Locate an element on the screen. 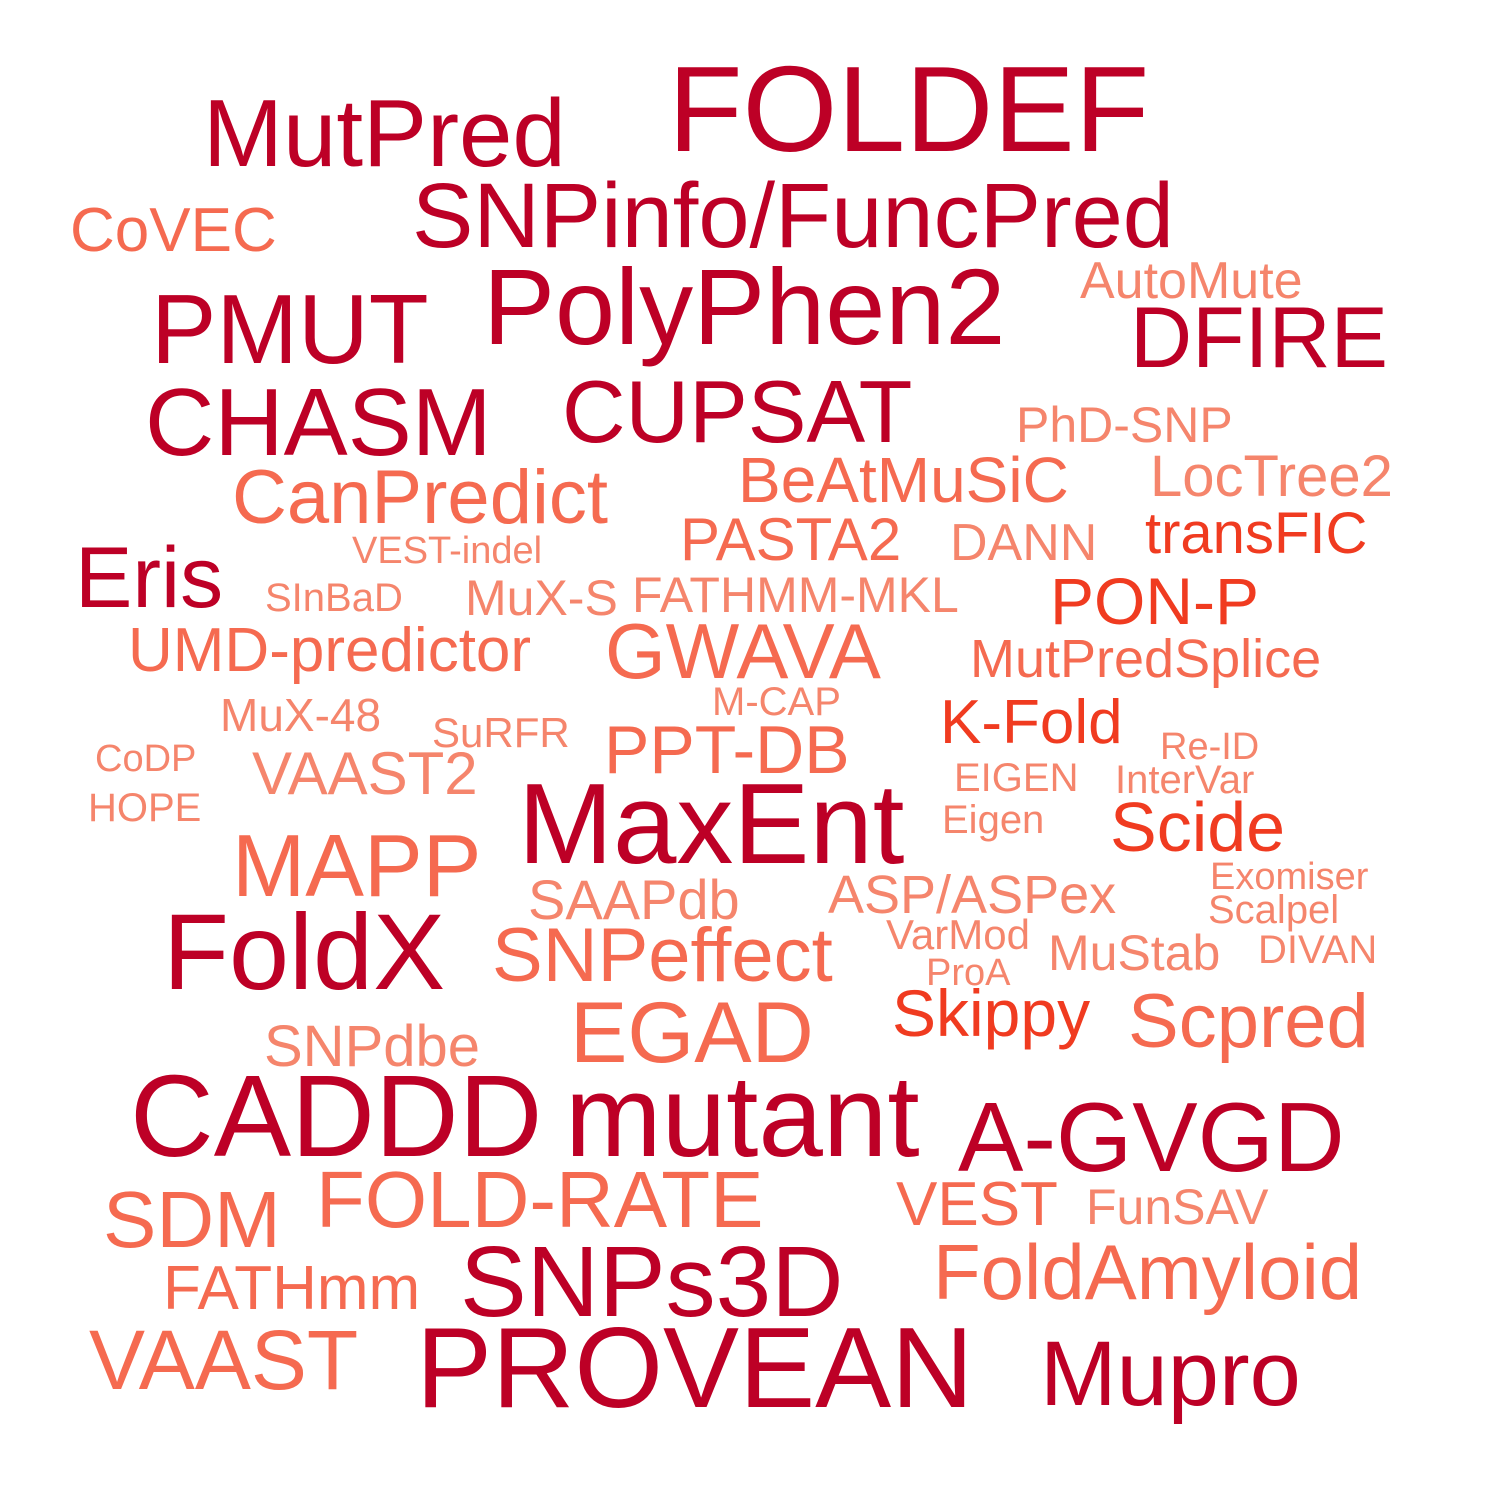 This screenshot has width=1500, height=1500. word-polyphen2: PolyPhen2 is located at coordinates (744, 306).